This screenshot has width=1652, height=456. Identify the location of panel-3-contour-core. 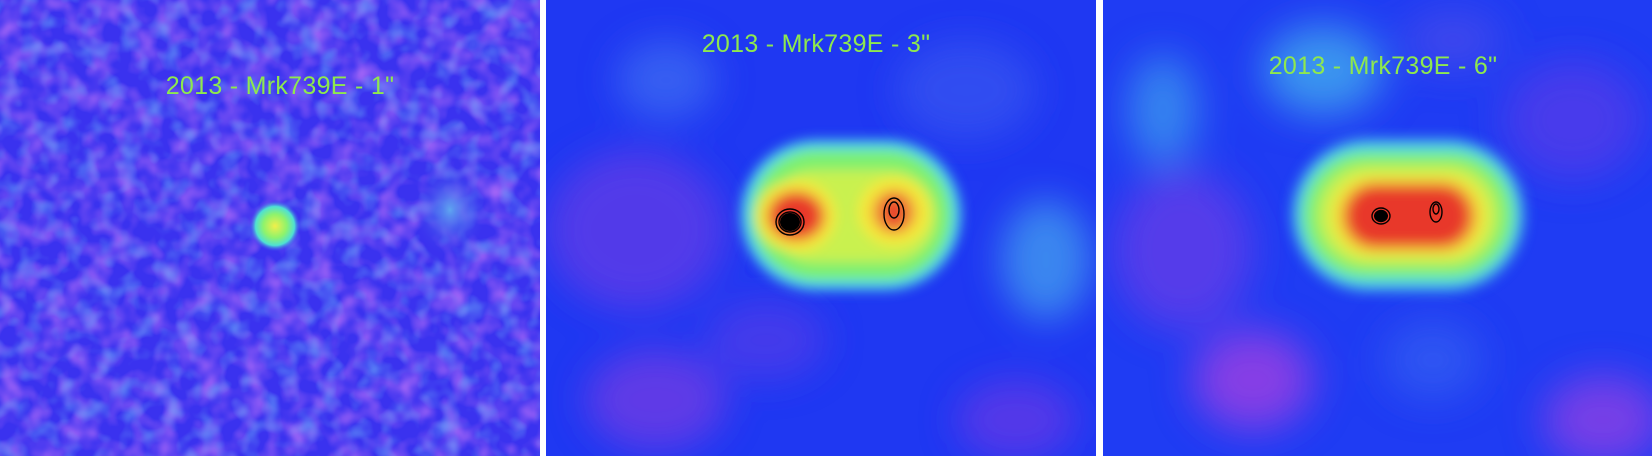
(1381, 216).